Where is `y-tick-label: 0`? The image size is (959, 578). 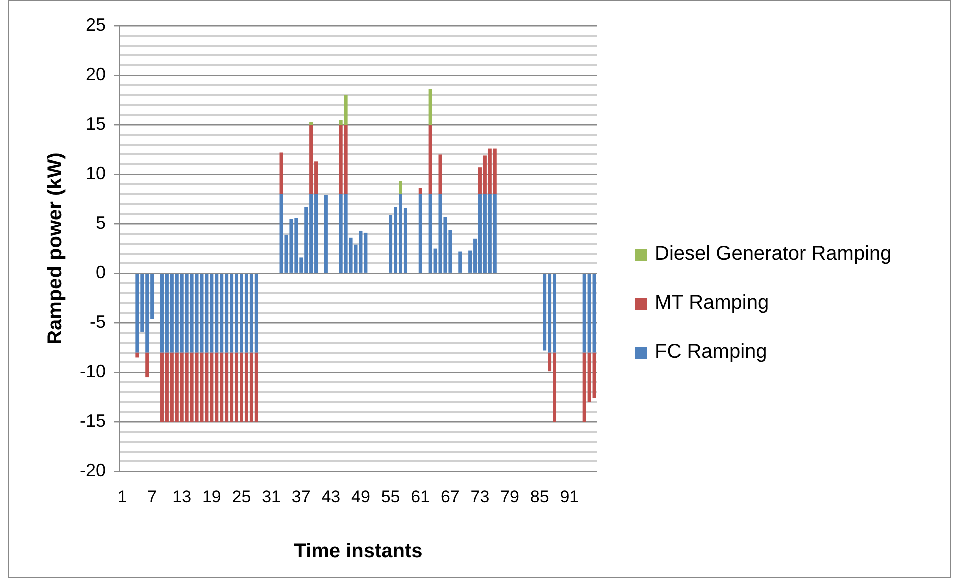 y-tick-label: 0 is located at coordinates (101, 272).